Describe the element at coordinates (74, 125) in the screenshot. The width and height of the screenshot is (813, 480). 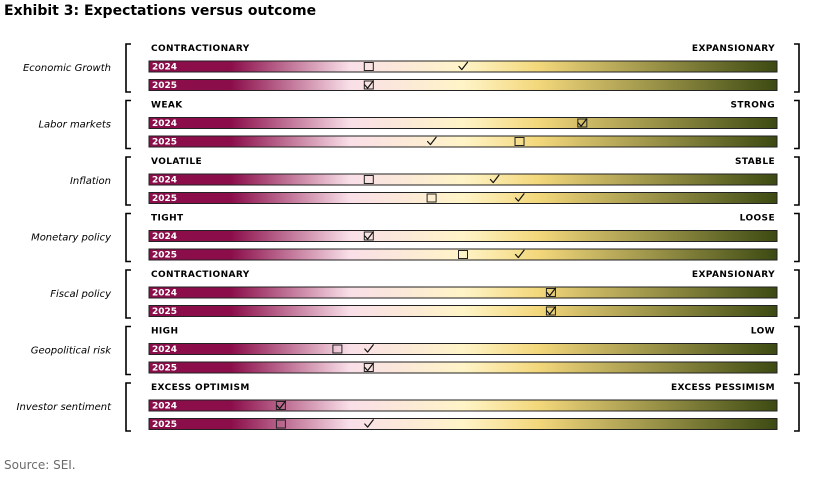
I see `category-label: Labor markets` at that location.